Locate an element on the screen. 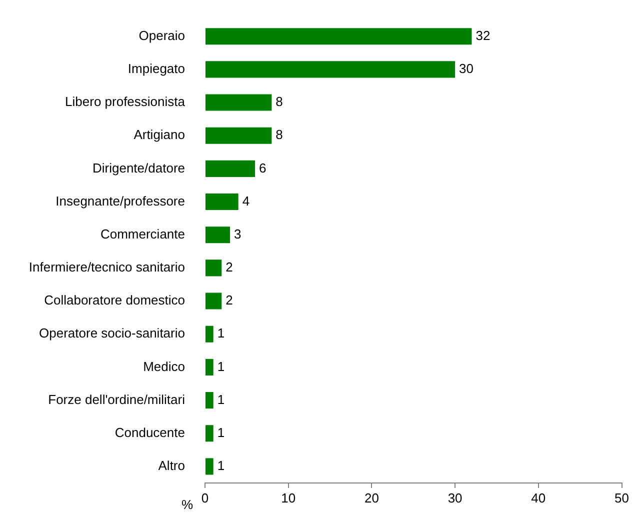  y-tick-label: Medico is located at coordinates (164, 366).